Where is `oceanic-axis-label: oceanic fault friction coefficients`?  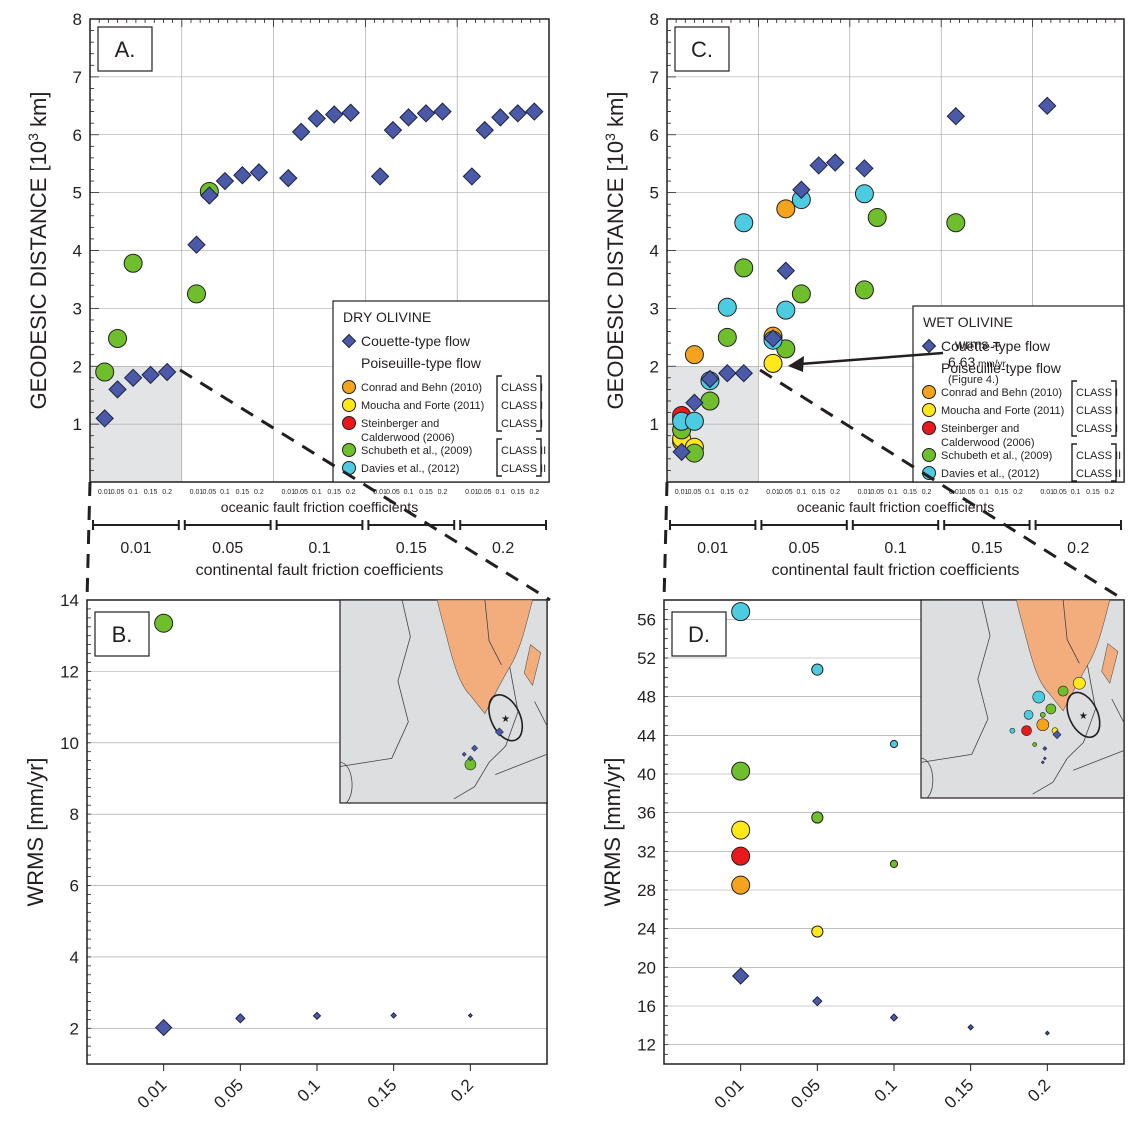
oceanic-axis-label: oceanic fault friction coefficients is located at coordinates (895, 507).